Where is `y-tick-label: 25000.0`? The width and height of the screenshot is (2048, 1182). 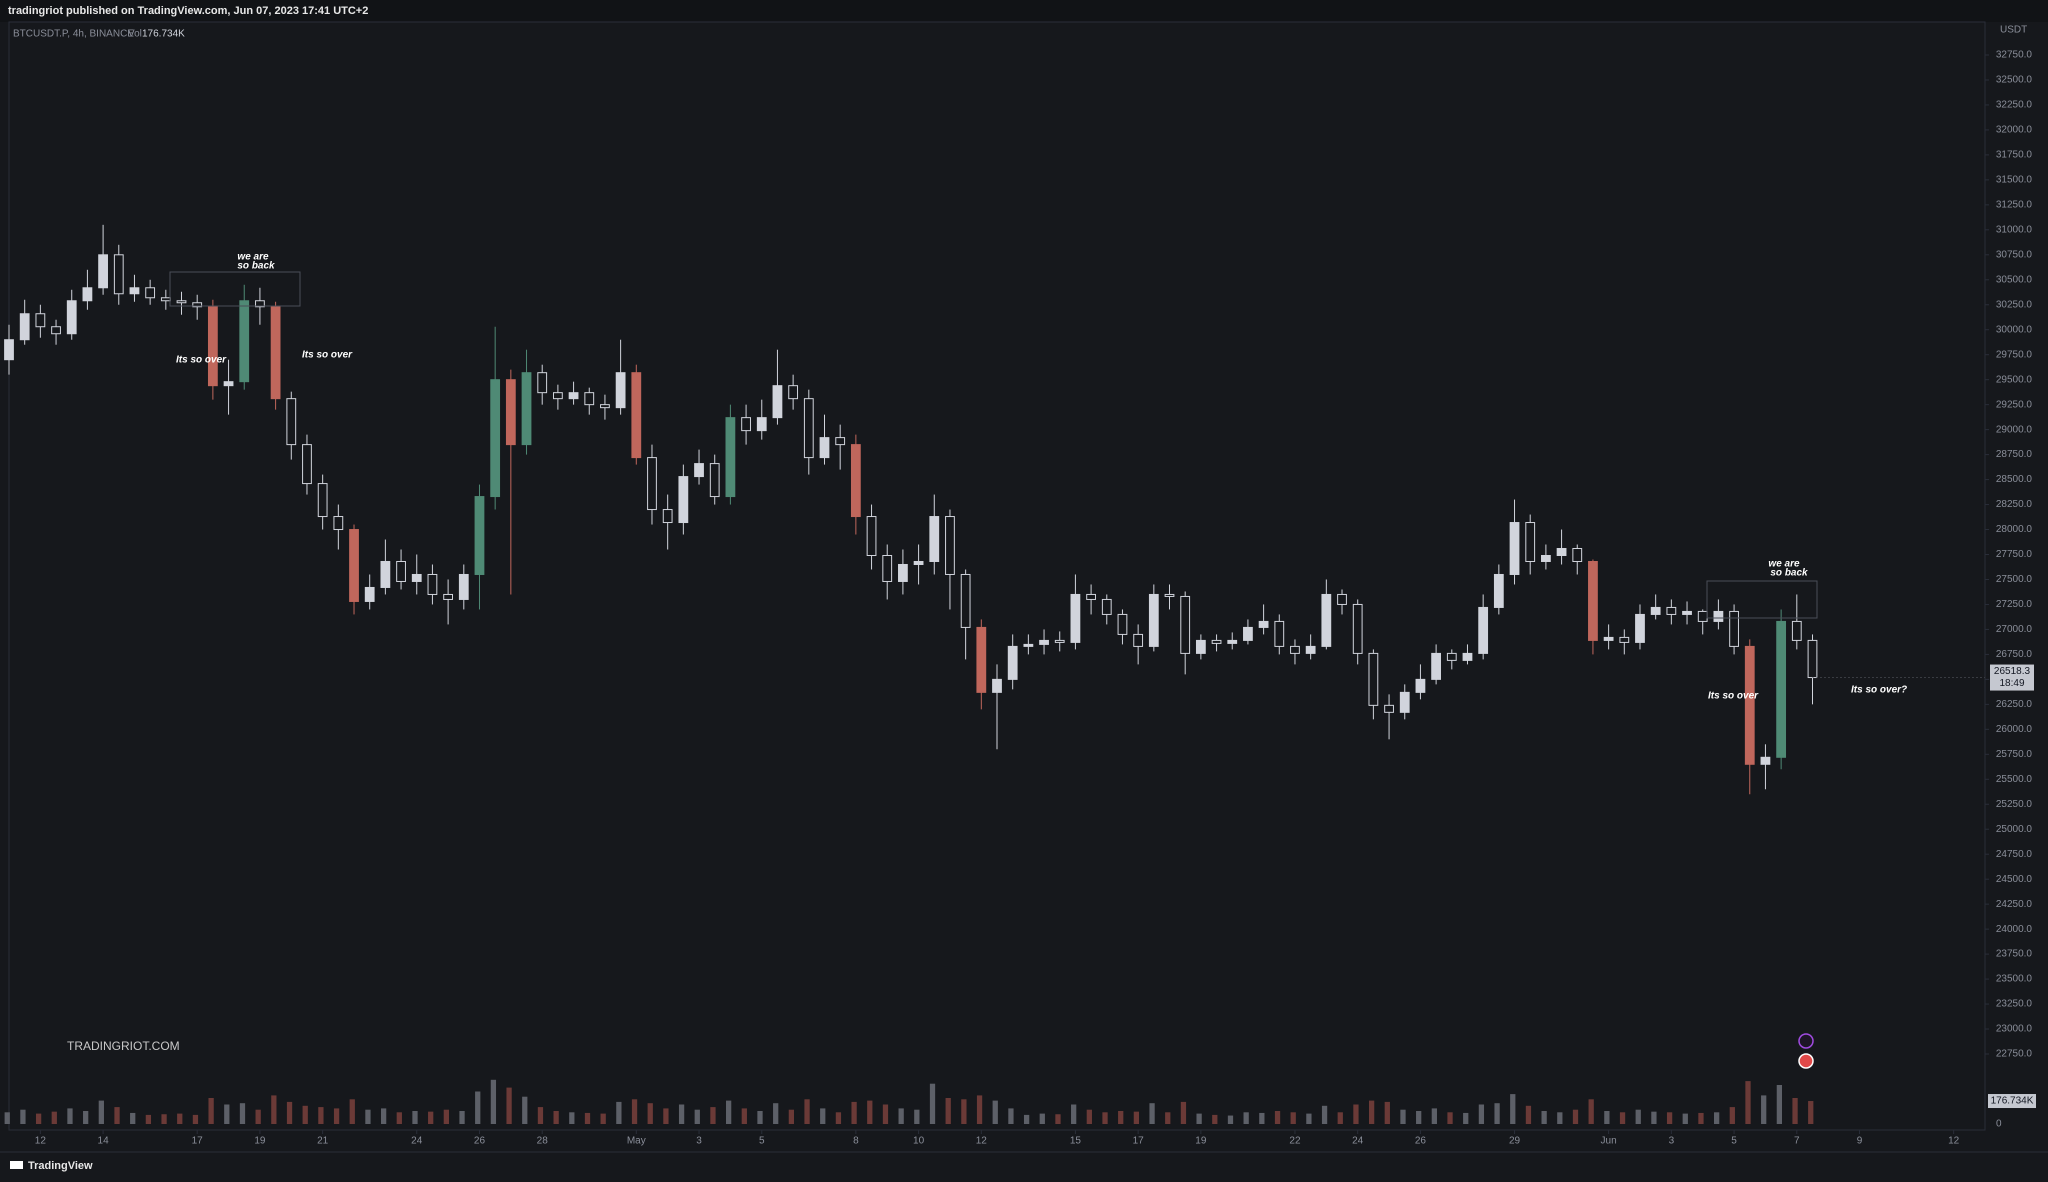
y-tick-label: 25000.0 is located at coordinates (2014, 829).